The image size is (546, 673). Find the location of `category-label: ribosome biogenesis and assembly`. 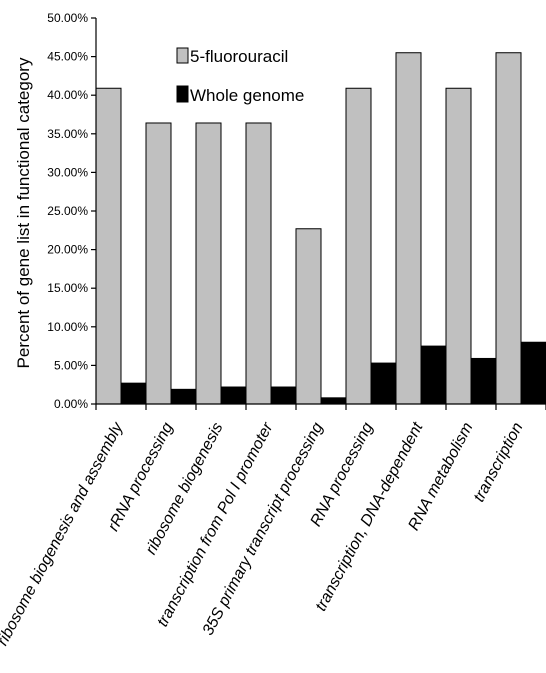

category-label: ribosome biogenesis and assembly is located at coordinates (63, 534).